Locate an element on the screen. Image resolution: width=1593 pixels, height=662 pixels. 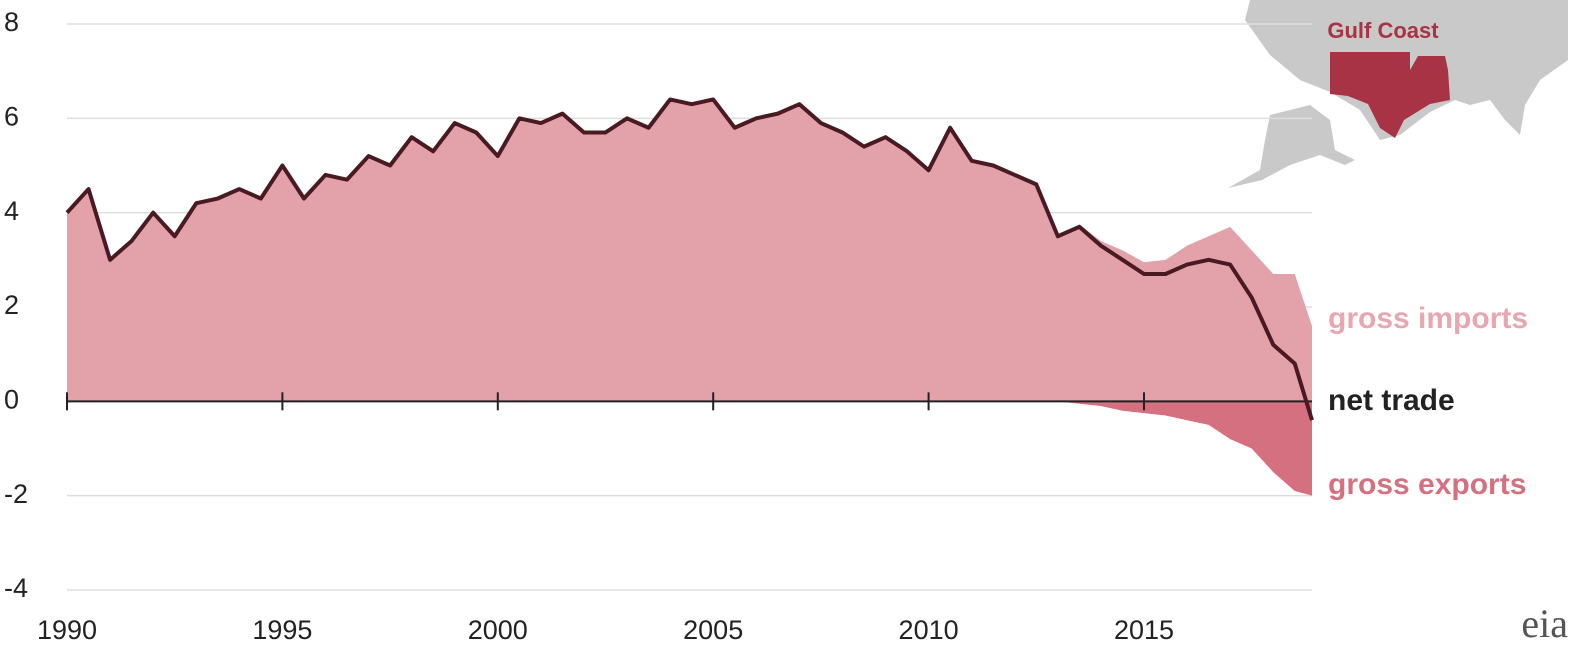
area is located at coordinates (689, 448).